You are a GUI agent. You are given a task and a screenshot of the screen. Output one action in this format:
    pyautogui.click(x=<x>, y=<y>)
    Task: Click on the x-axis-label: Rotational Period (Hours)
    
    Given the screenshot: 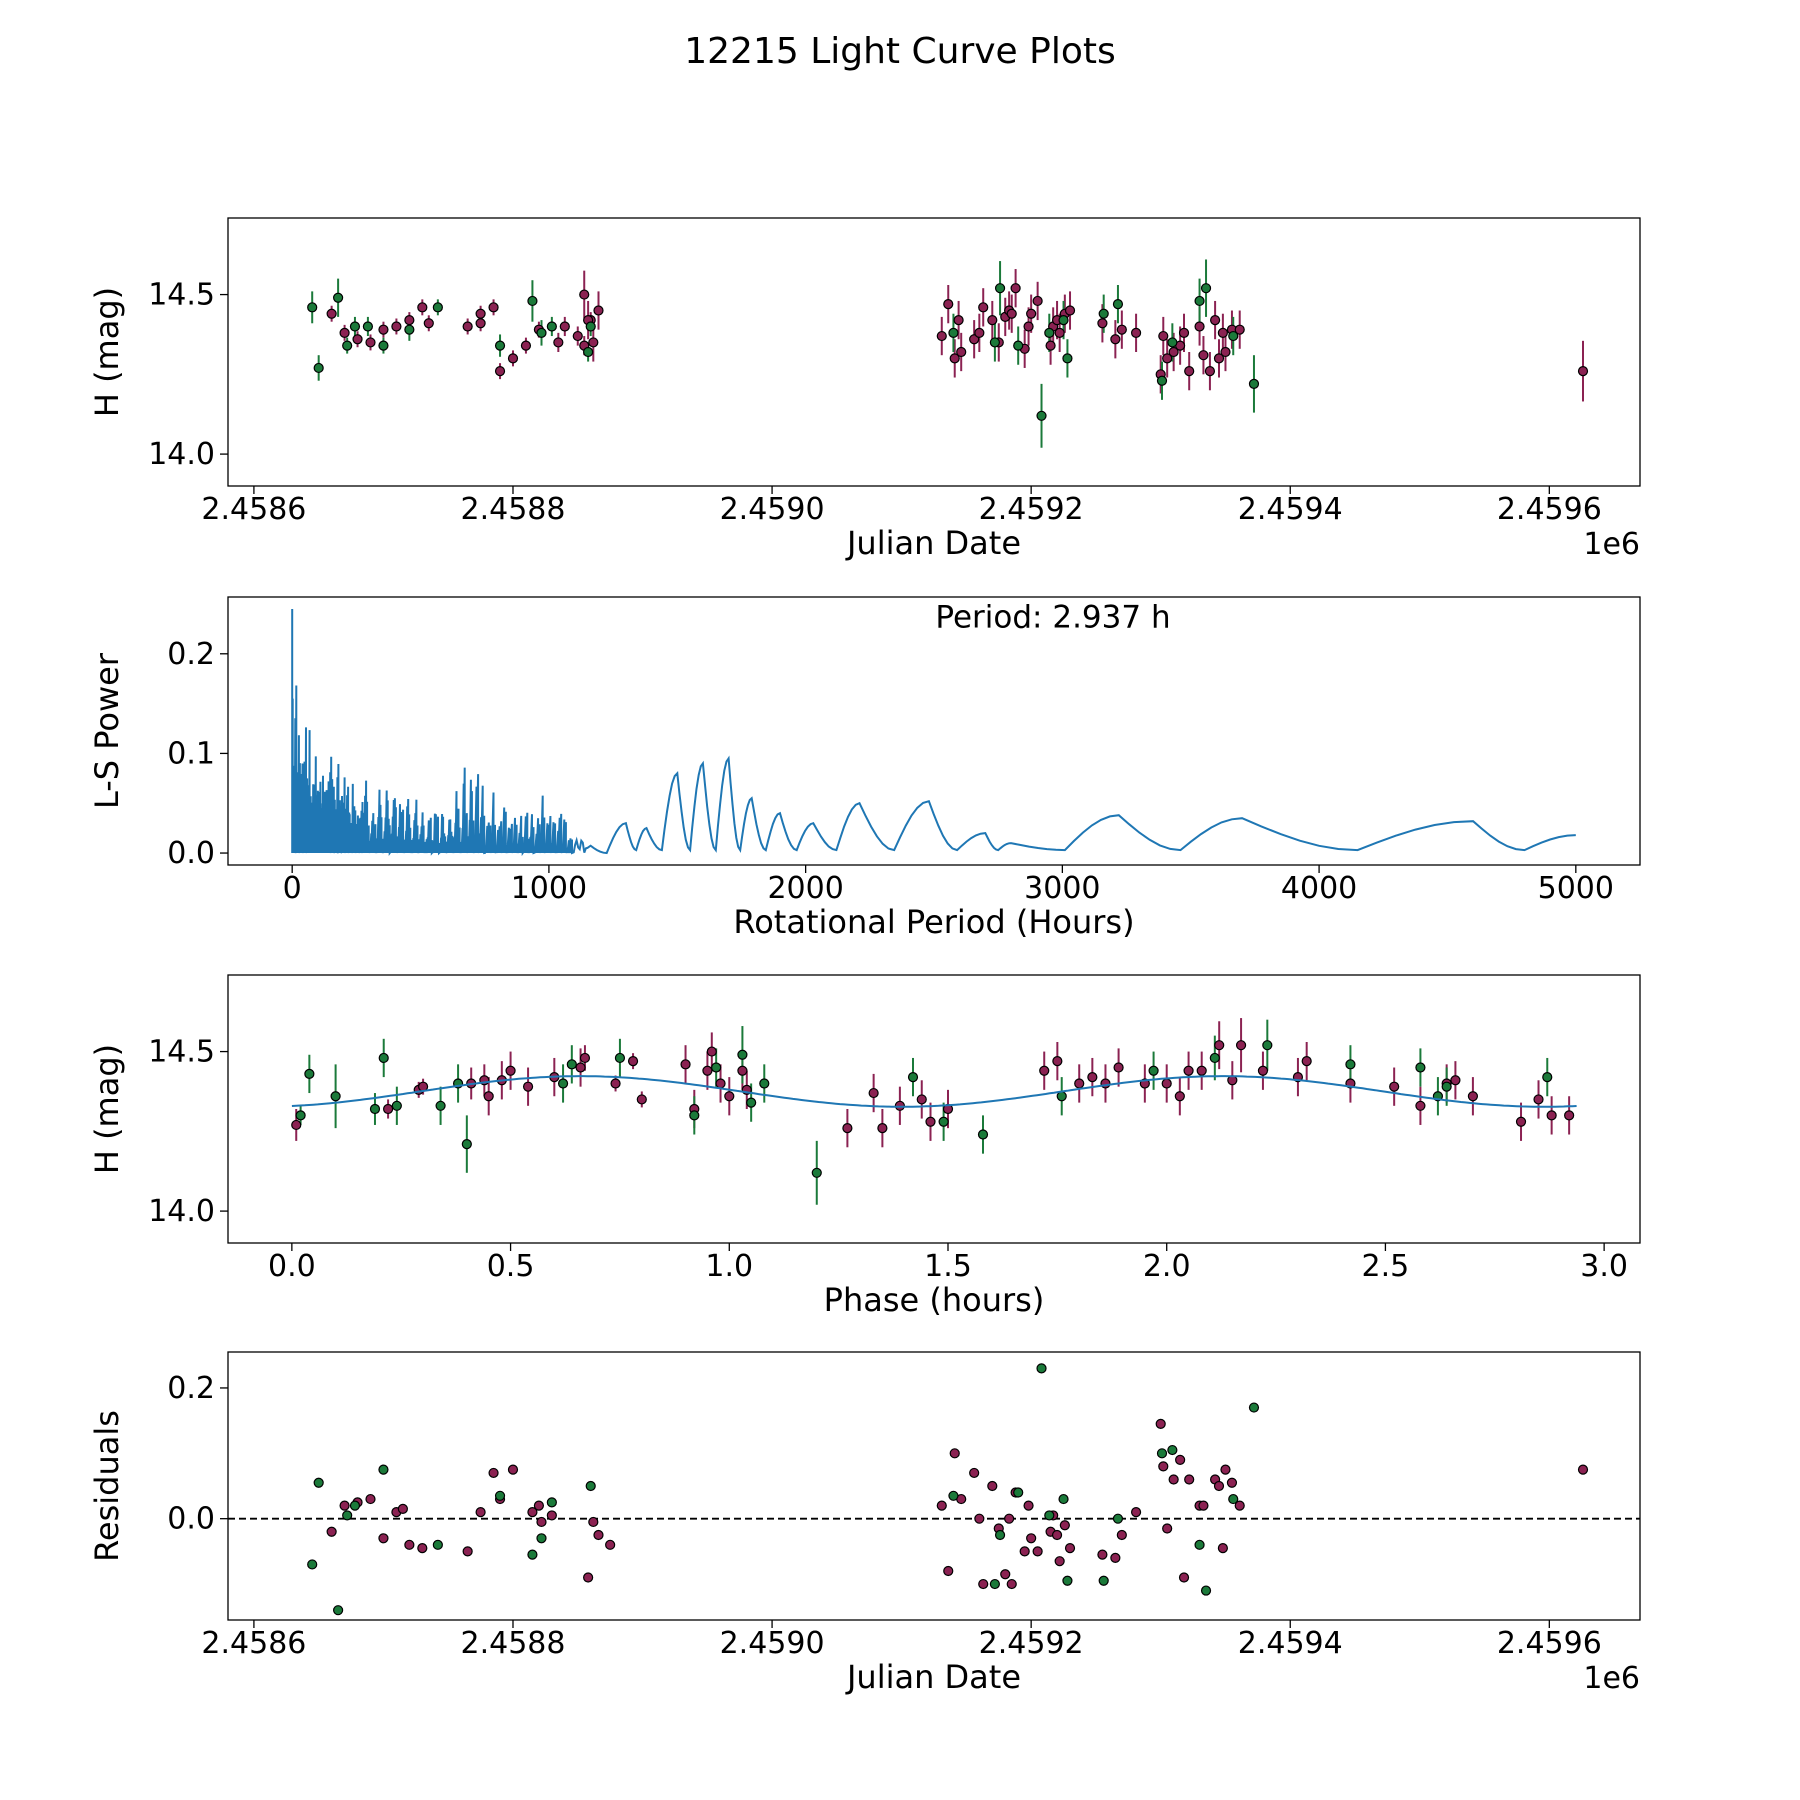 What is the action you would take?
    pyautogui.click(x=933, y=922)
    